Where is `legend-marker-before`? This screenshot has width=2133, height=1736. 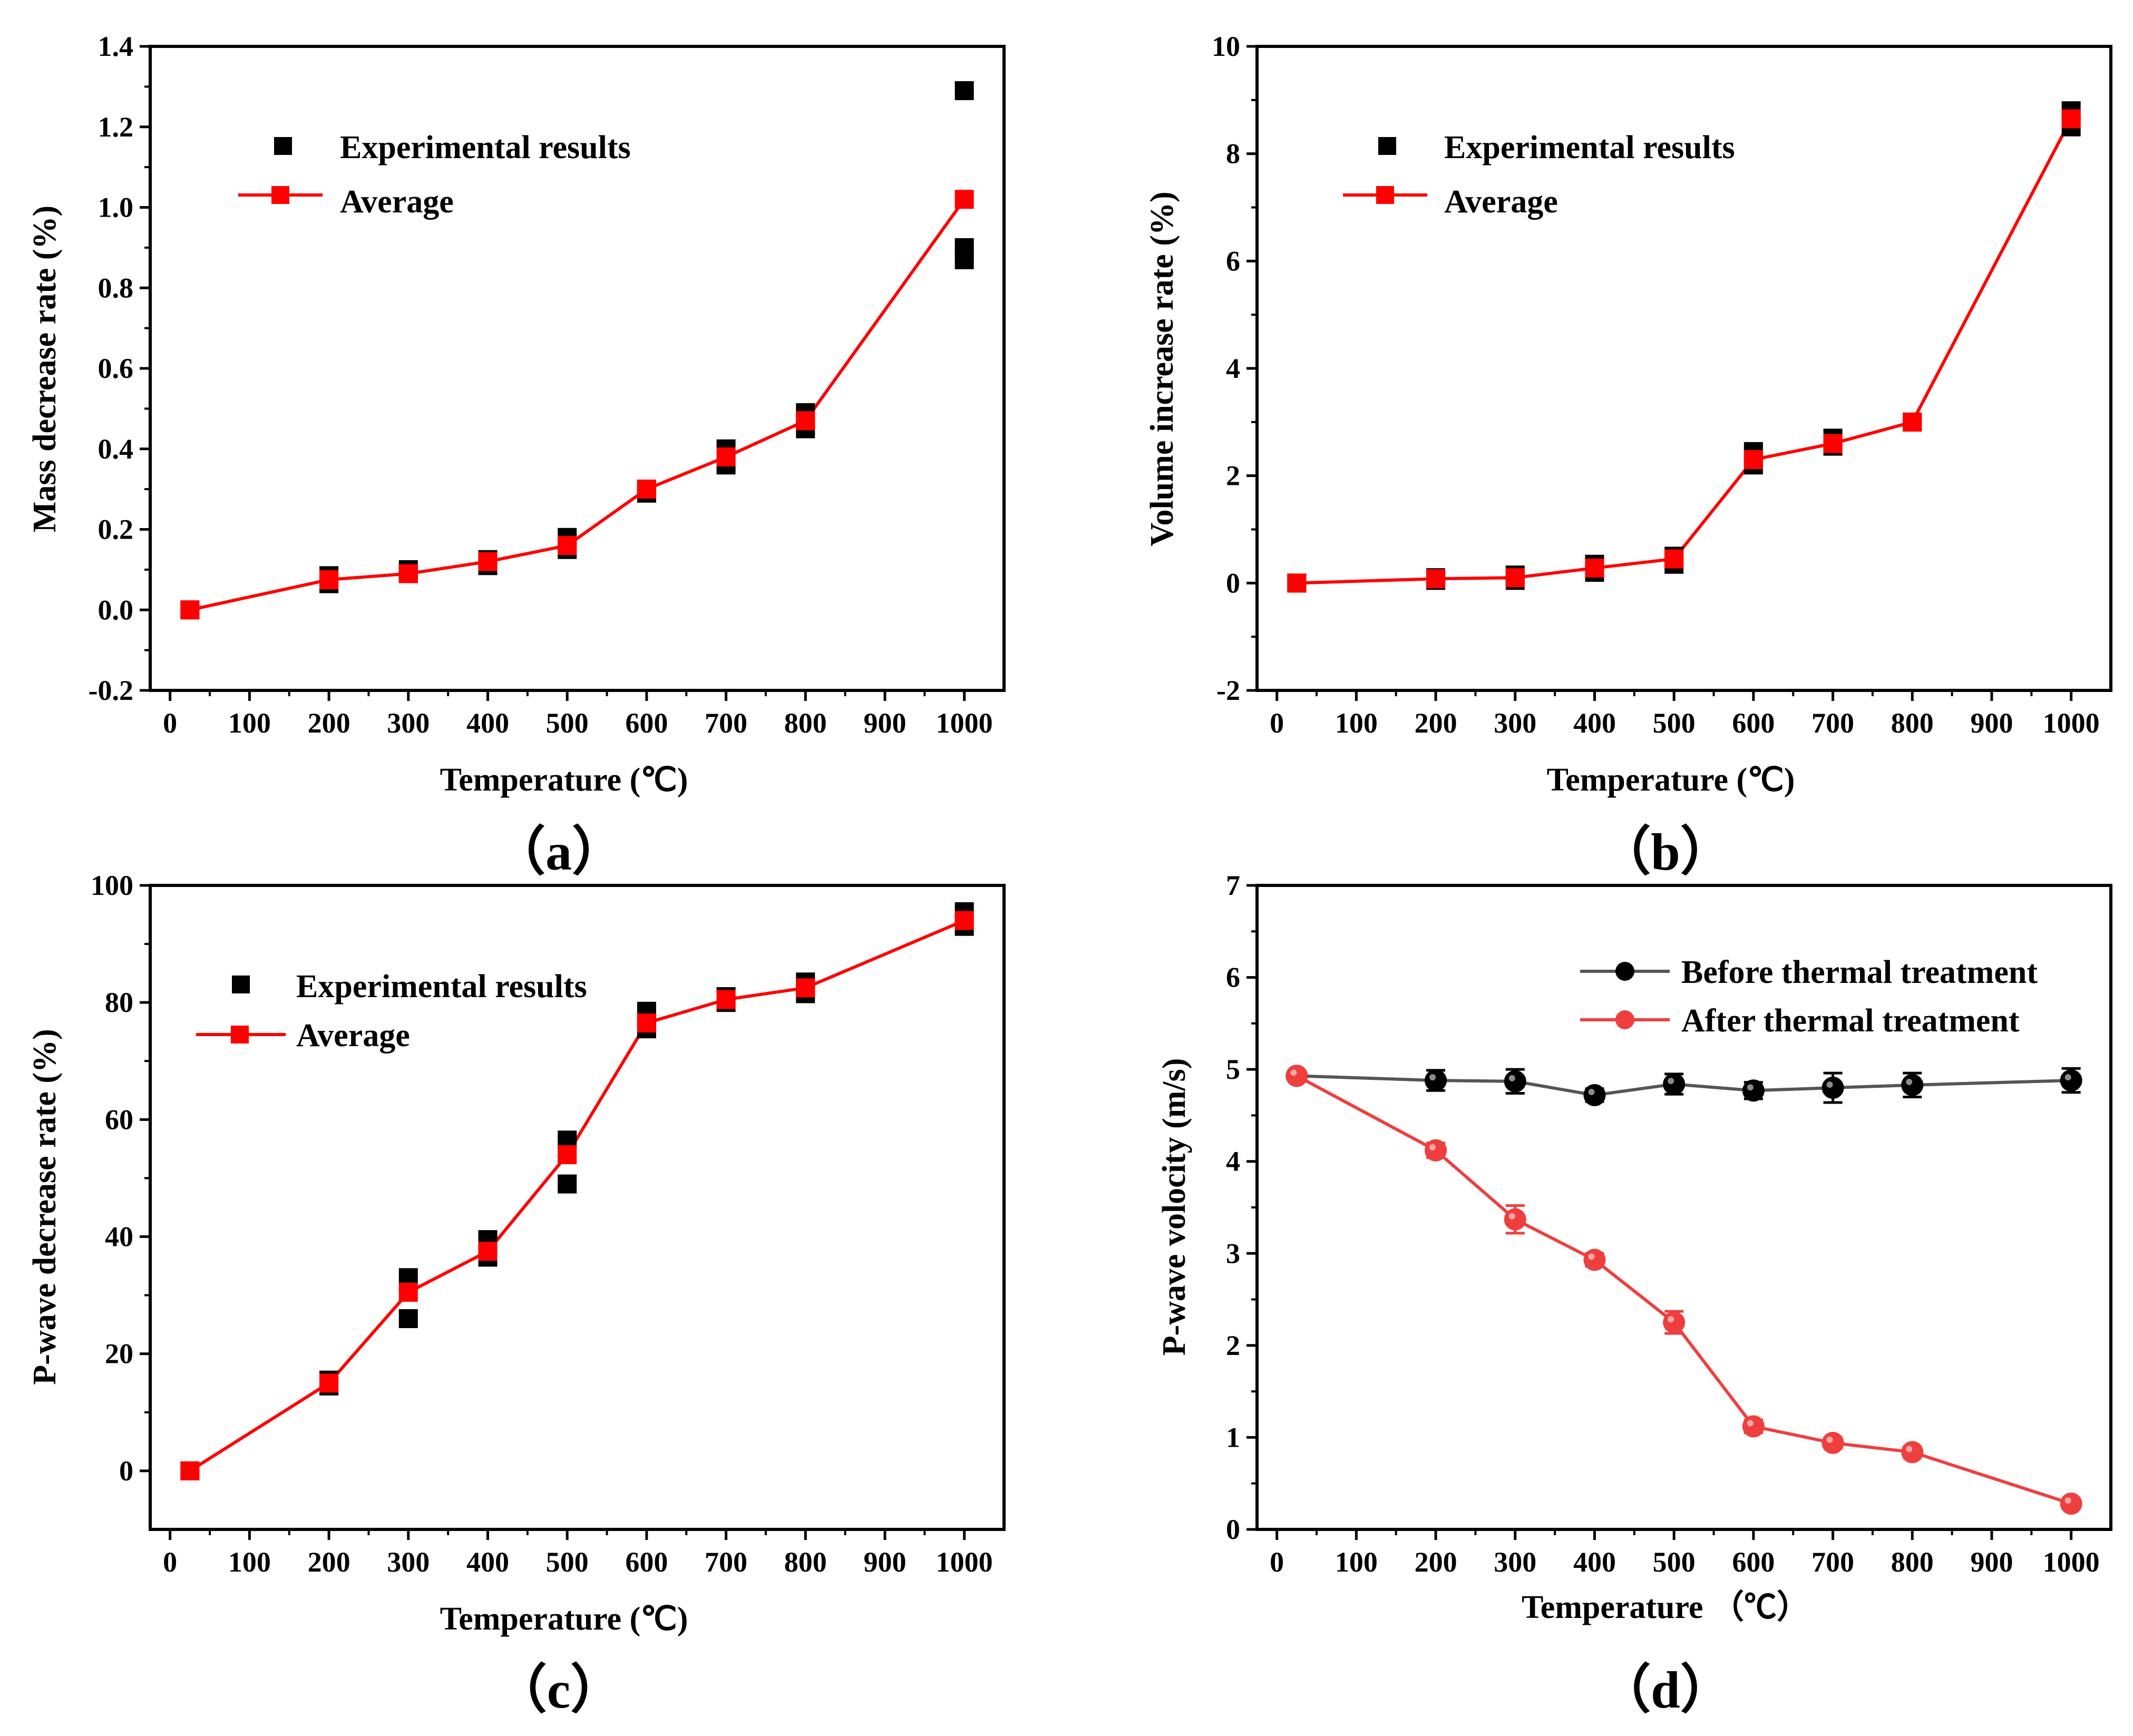 legend-marker-before is located at coordinates (1625, 971).